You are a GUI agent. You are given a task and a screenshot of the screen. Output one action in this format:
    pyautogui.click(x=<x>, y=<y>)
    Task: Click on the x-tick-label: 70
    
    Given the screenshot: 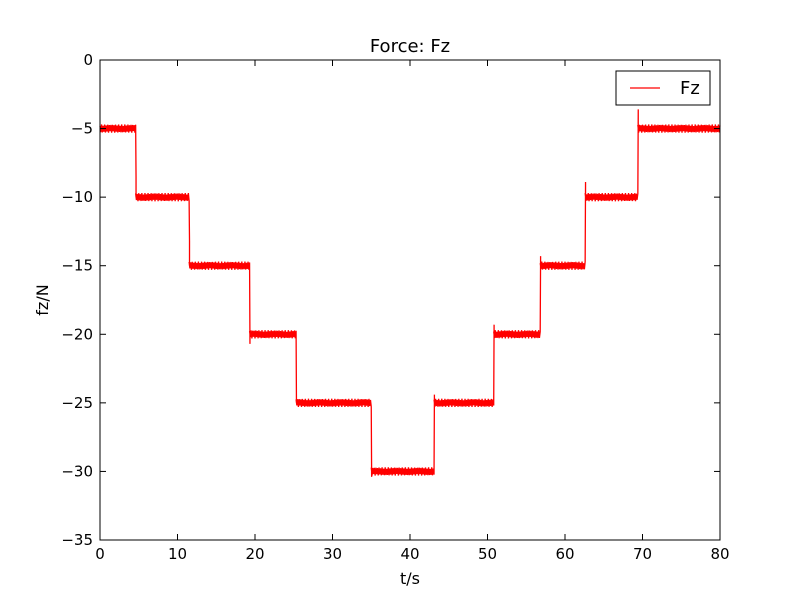 What is the action you would take?
    pyautogui.click(x=642, y=554)
    